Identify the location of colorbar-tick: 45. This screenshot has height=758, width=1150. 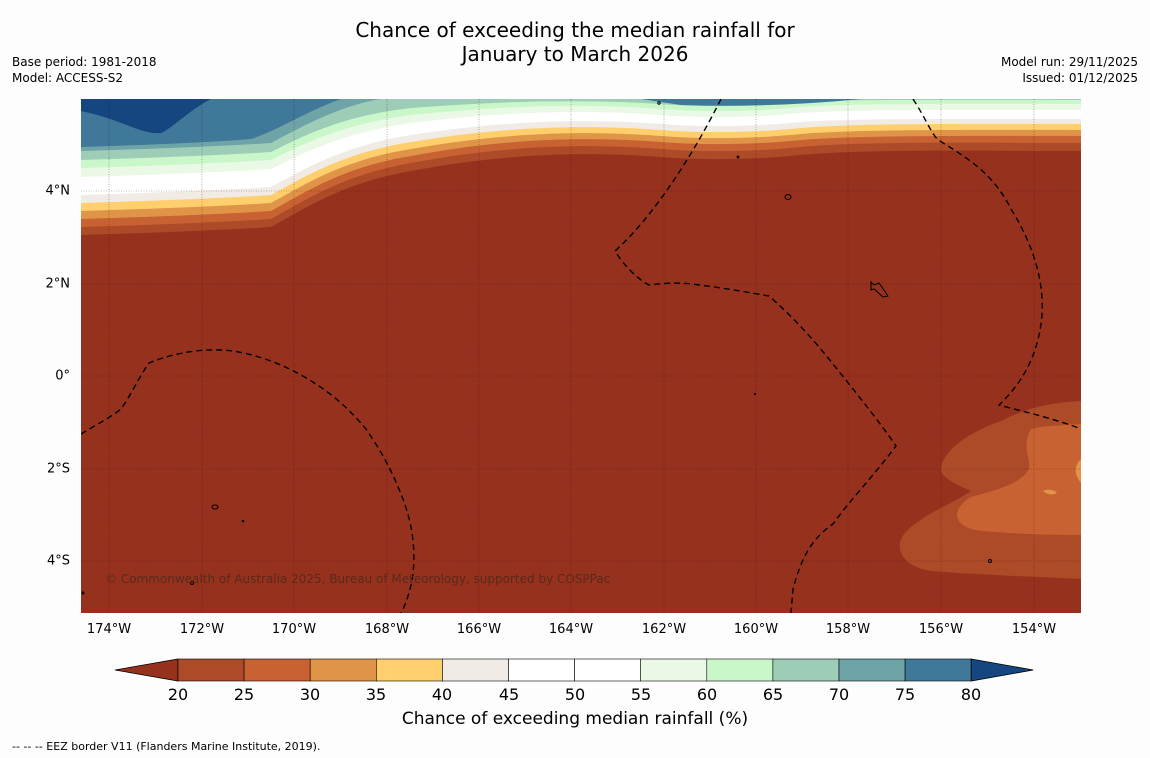
(509, 694).